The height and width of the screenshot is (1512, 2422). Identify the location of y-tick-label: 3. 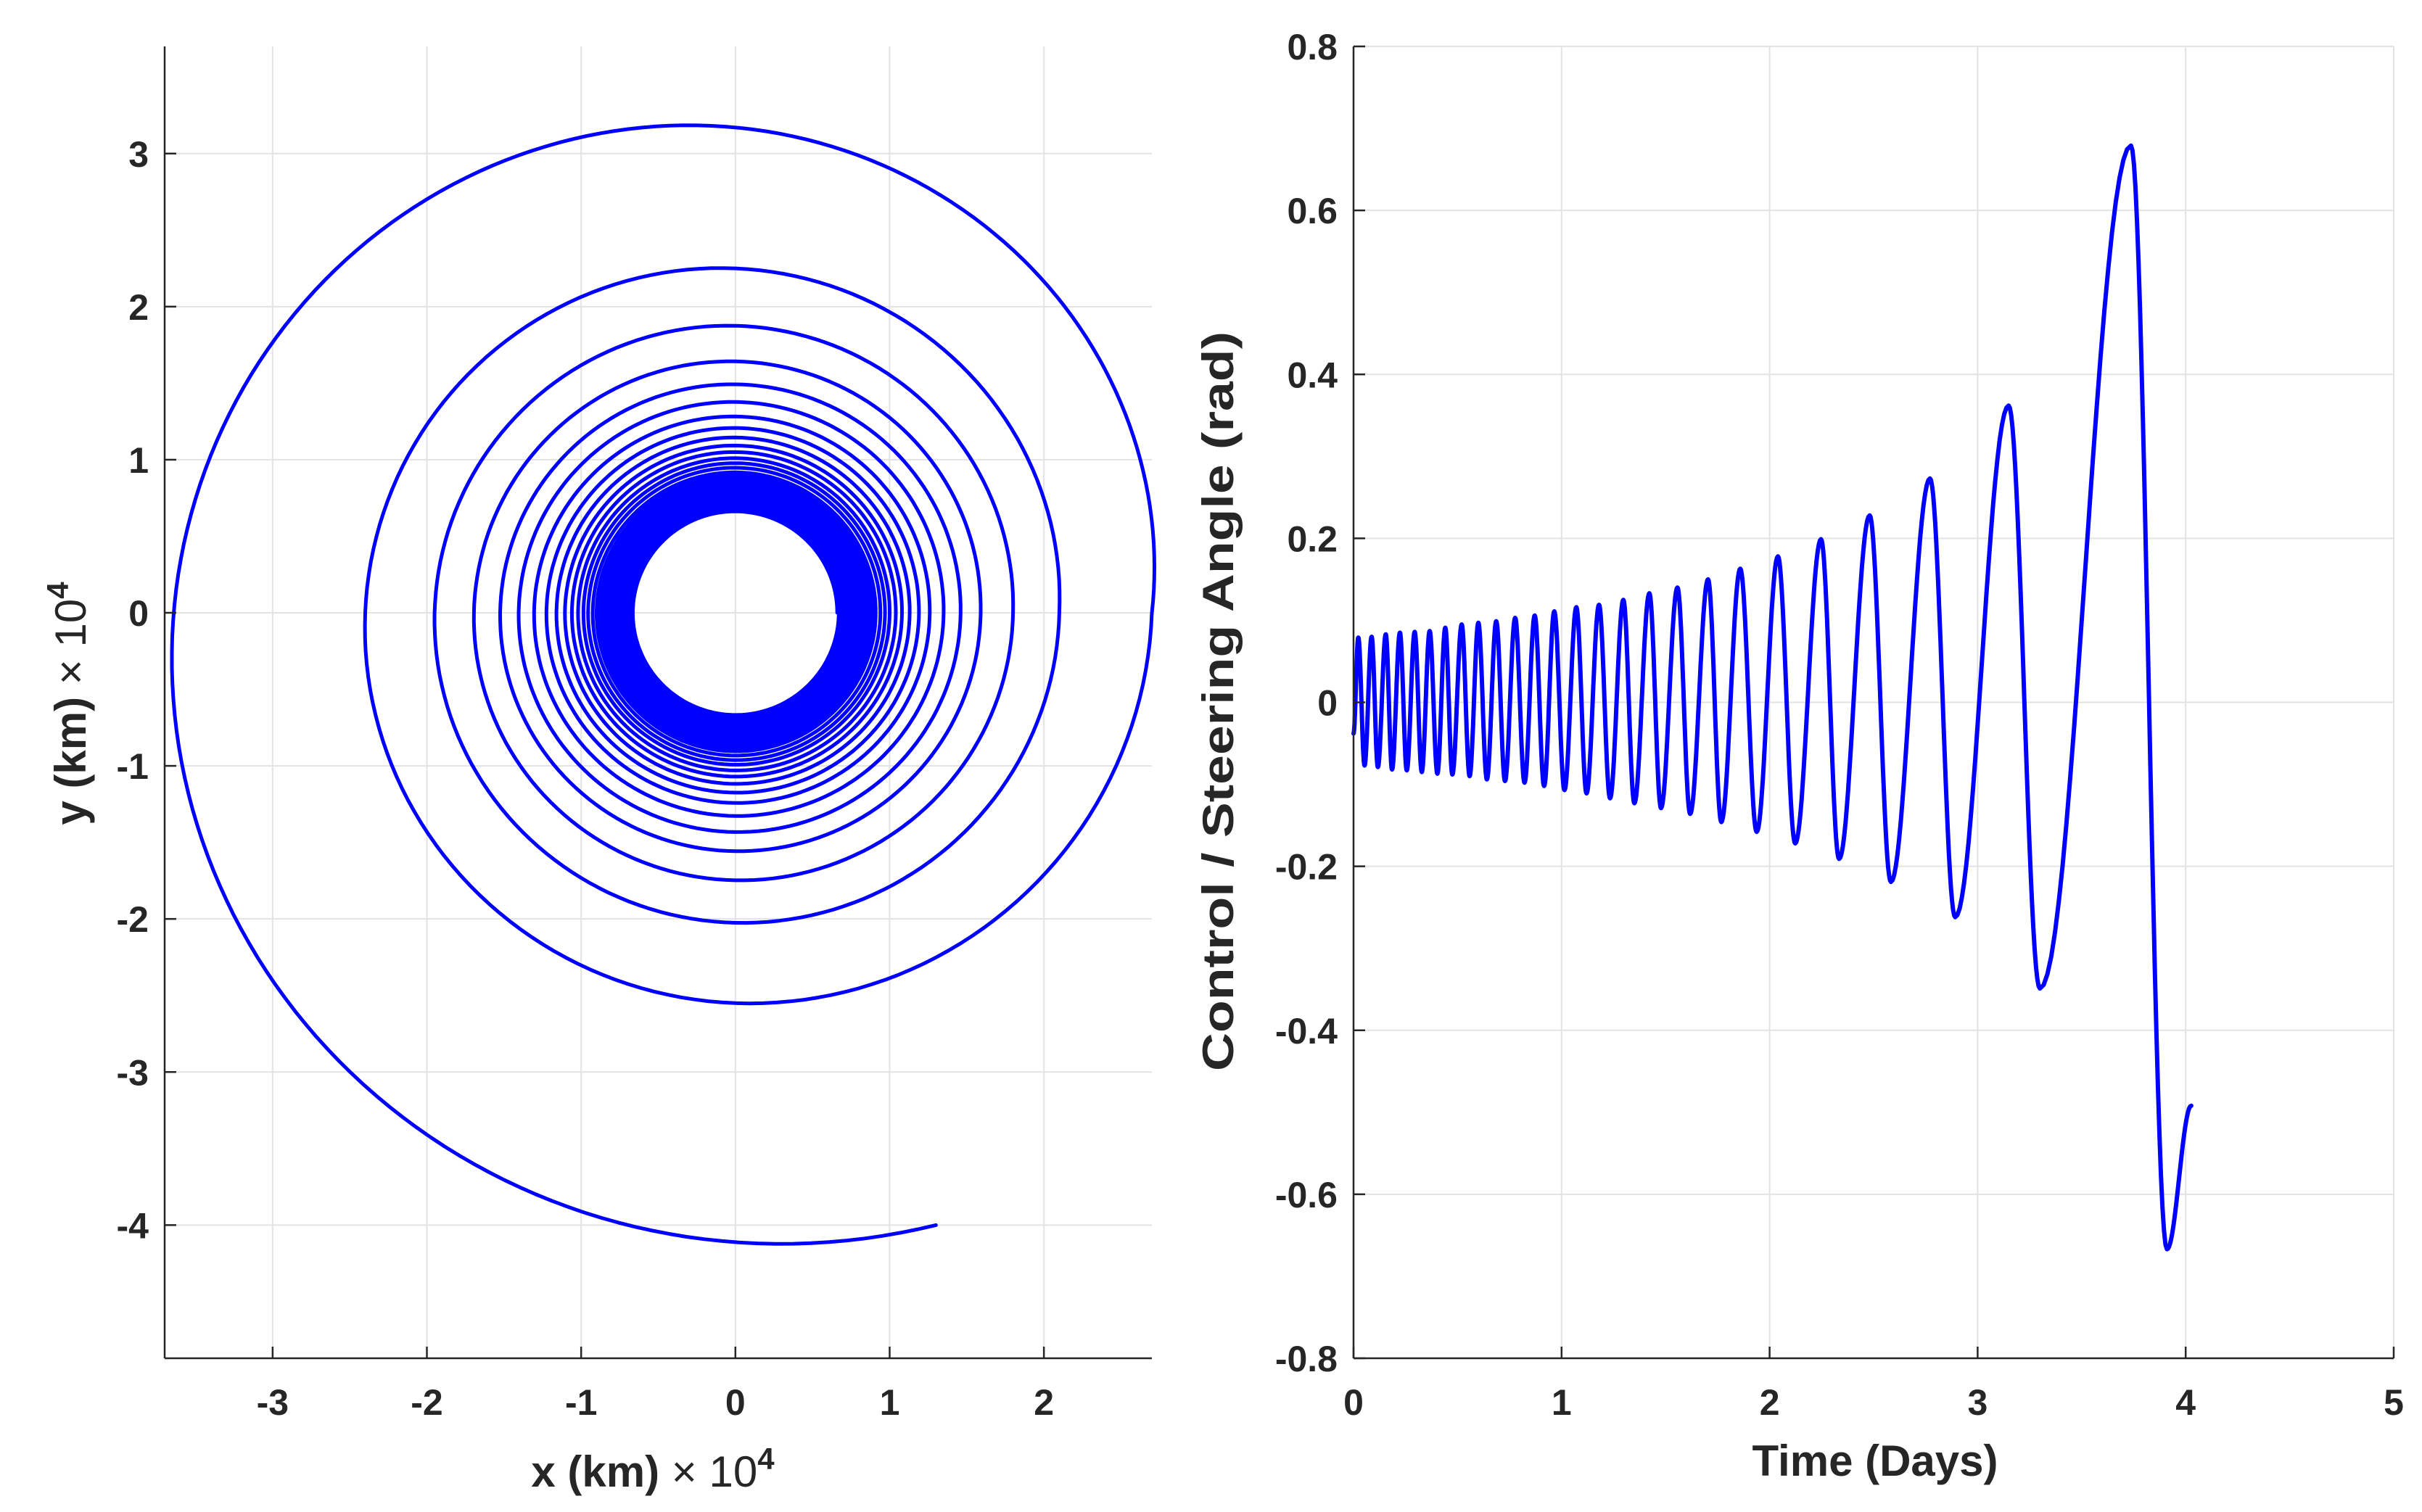
(138, 154).